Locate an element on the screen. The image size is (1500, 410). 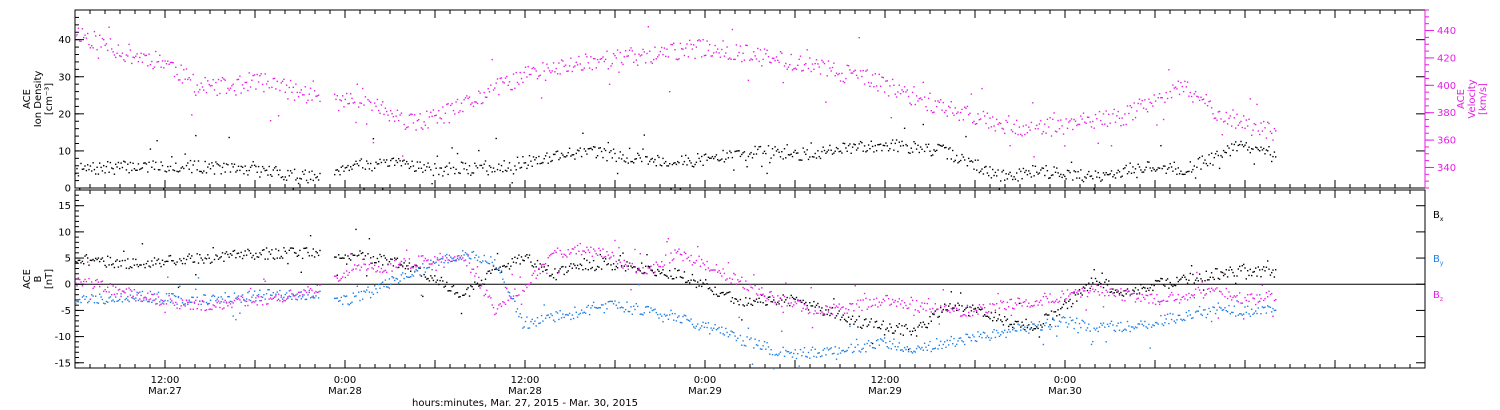
y-tick-label: 5 is located at coordinates (68, 259).